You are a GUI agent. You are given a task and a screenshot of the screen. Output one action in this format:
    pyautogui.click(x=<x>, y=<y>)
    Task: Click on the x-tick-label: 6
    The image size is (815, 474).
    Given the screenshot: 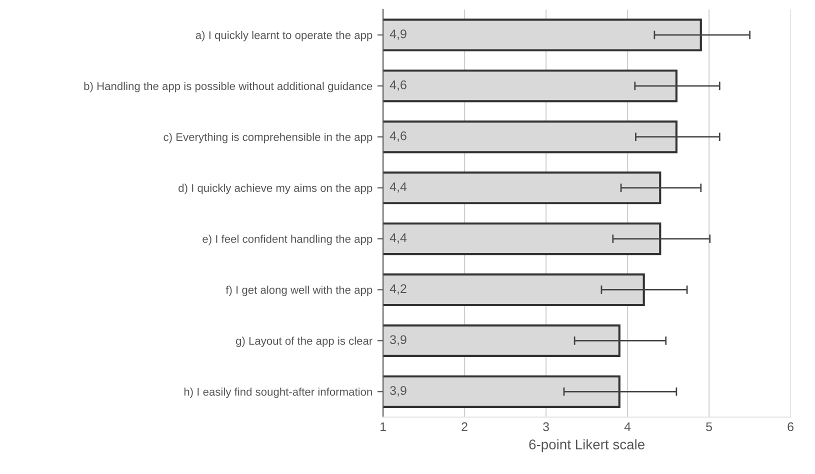 What is the action you would take?
    pyautogui.click(x=791, y=427)
    